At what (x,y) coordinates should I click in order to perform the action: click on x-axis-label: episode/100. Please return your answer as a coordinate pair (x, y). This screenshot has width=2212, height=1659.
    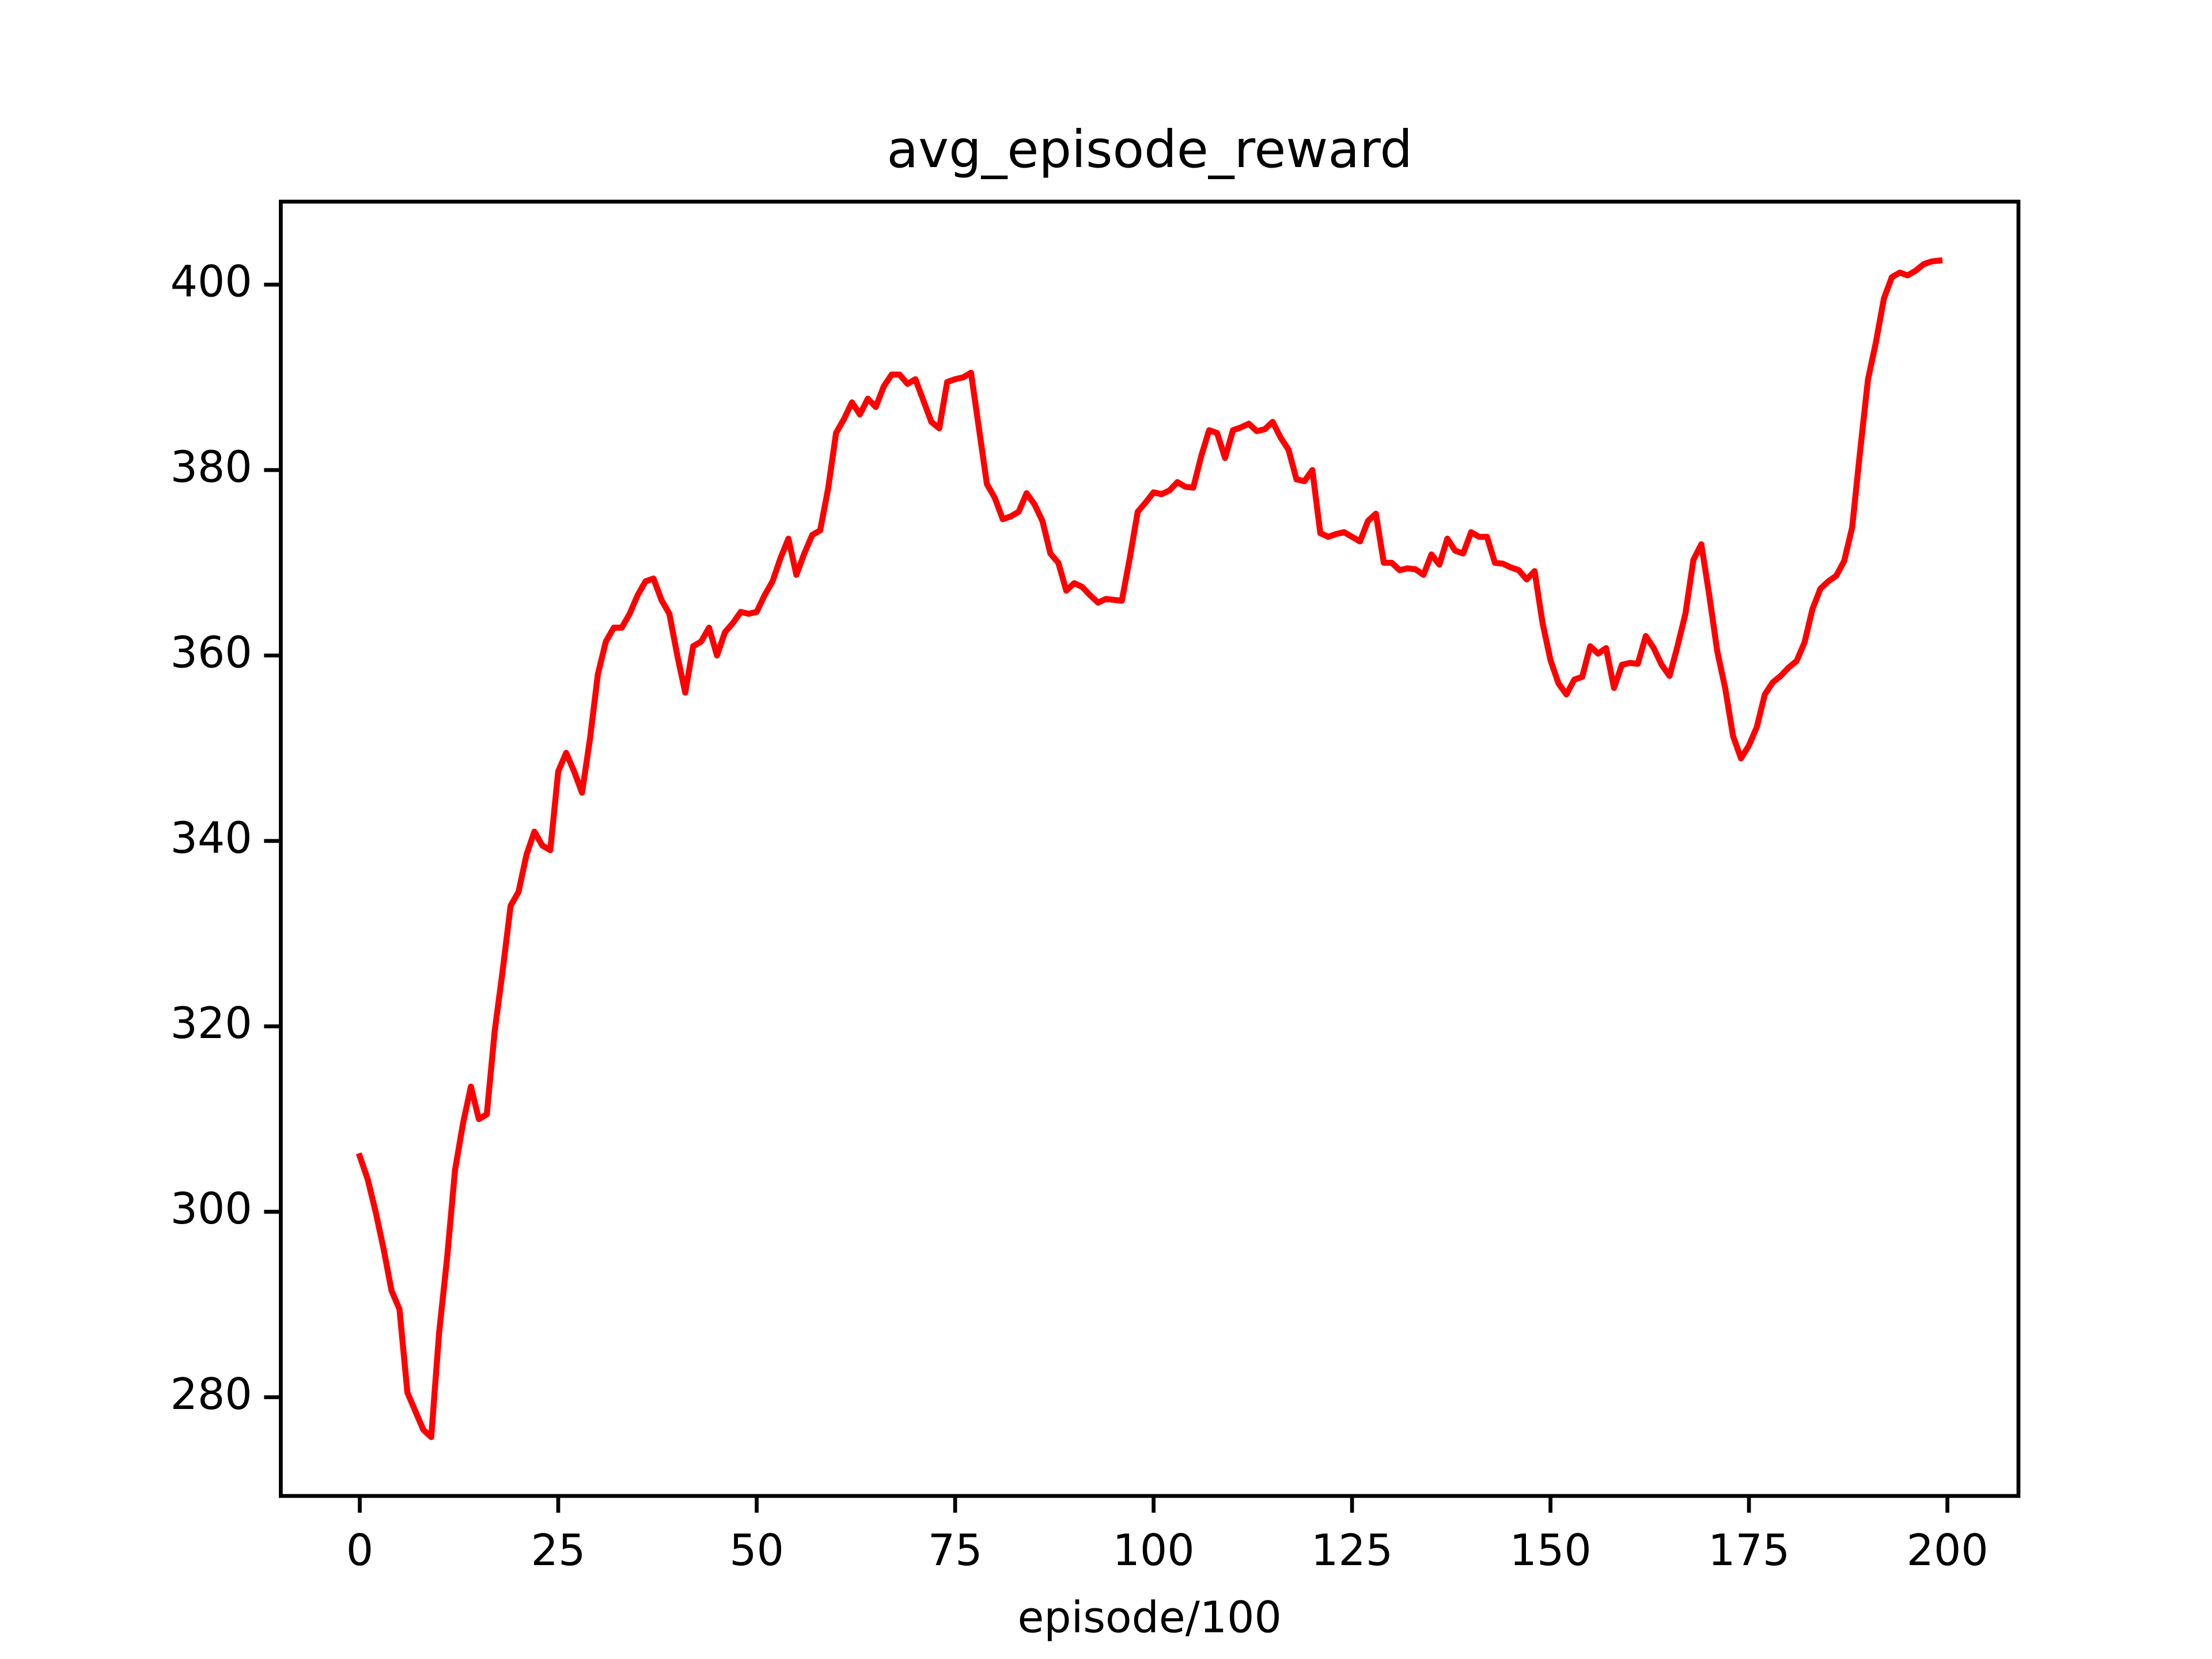
    Looking at the image, I should click on (1149, 1617).